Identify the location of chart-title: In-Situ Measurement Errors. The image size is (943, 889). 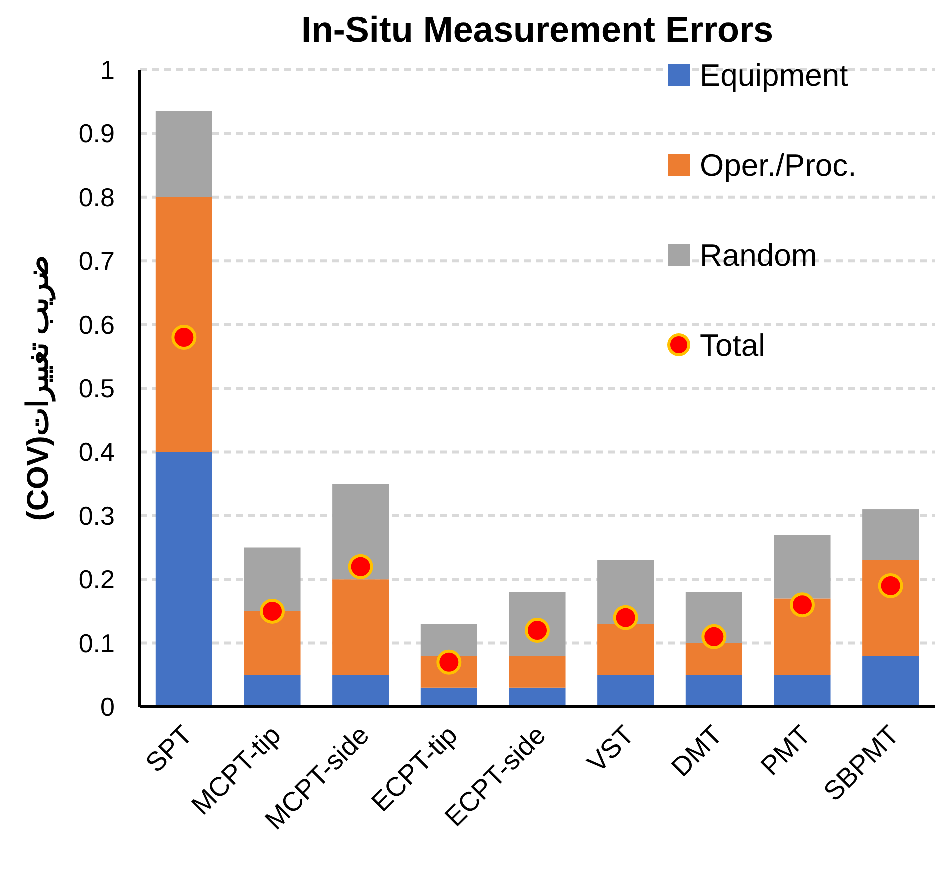
(537, 29).